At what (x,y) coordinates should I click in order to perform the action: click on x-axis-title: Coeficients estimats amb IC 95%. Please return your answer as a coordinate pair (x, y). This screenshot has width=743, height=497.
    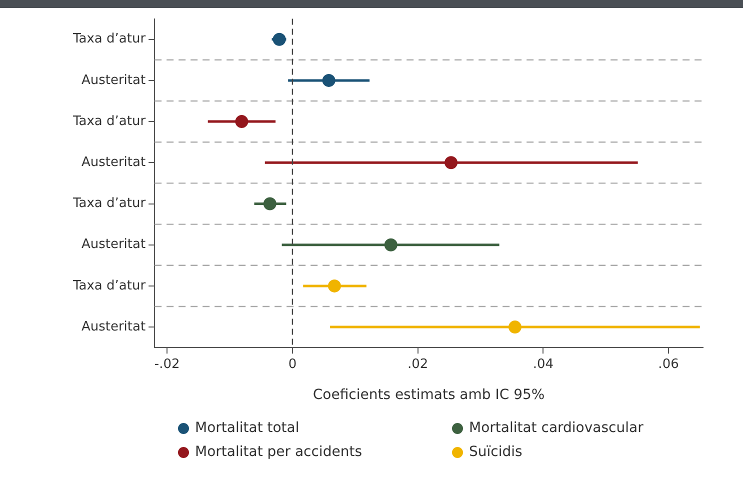
    Looking at the image, I should click on (428, 395).